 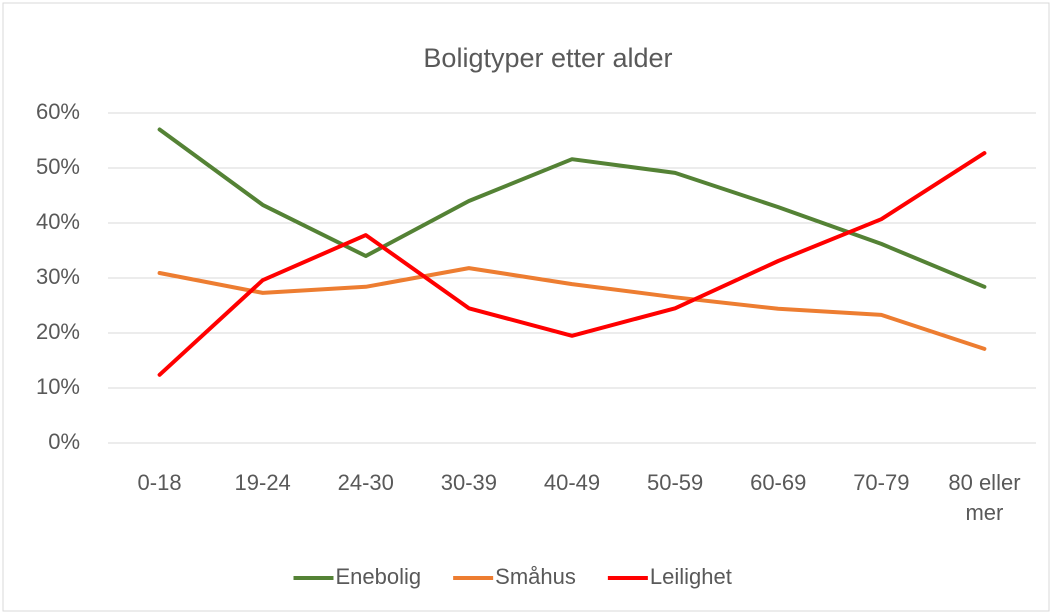 What do you see at coordinates (675, 482) in the screenshot?
I see `x-tick-label: 50-59` at bounding box center [675, 482].